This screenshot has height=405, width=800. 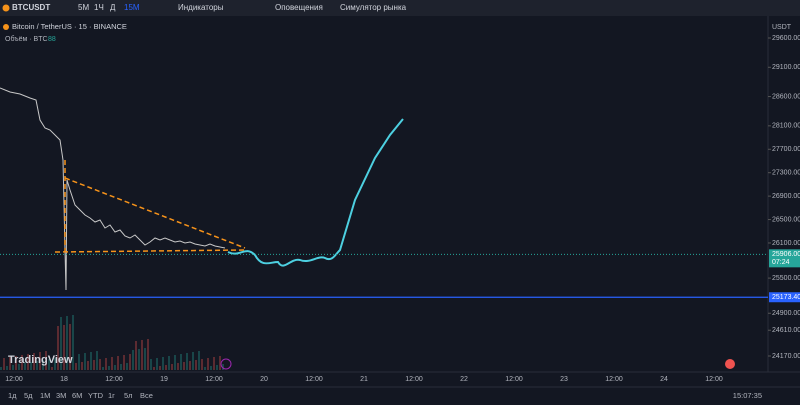 What do you see at coordinates (6, 8) in the screenshot?
I see `symbol-icon` at bounding box center [6, 8].